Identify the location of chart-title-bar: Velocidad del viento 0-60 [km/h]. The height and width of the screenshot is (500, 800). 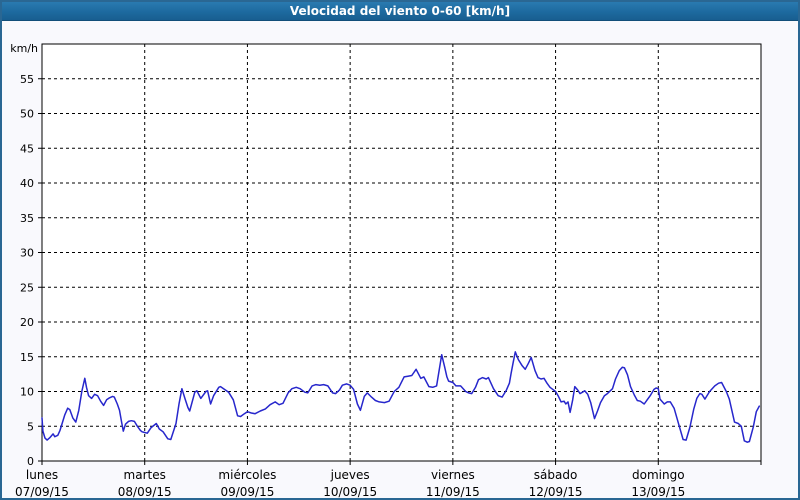
(400, 11).